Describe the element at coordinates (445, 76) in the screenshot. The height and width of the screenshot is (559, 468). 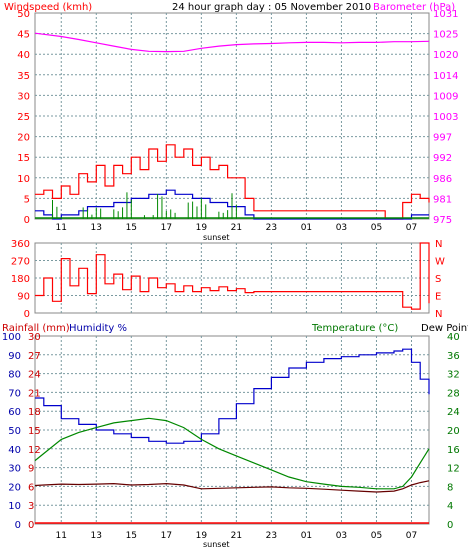
I see `baro-tick-7: 1014` at that location.